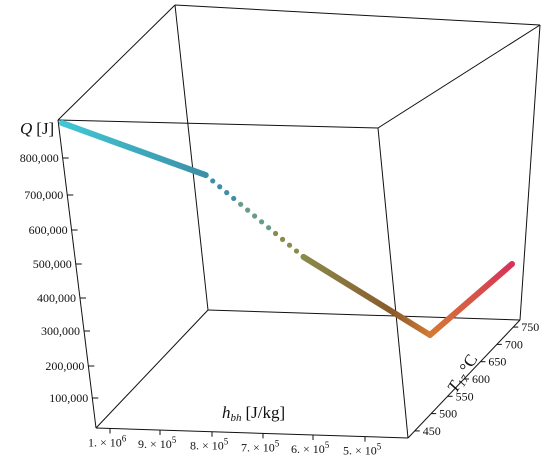  Describe the element at coordinates (48, 230) in the screenshot. I see `z-tick-label: 600,000` at that location.